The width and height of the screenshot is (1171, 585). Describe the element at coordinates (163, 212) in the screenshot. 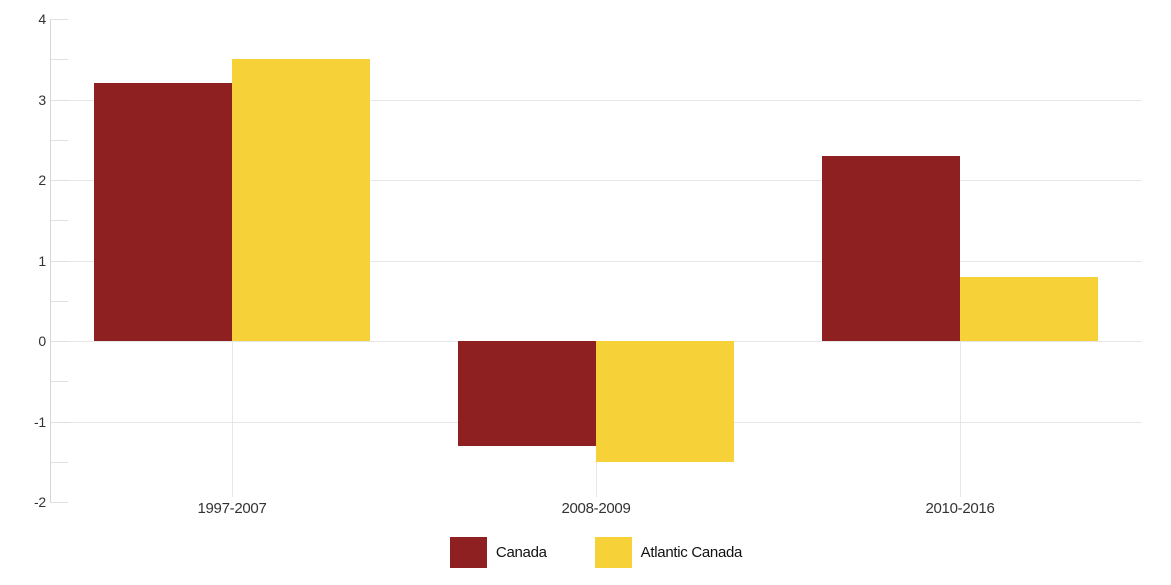

I see `bar-canada-1997-2007` at that location.